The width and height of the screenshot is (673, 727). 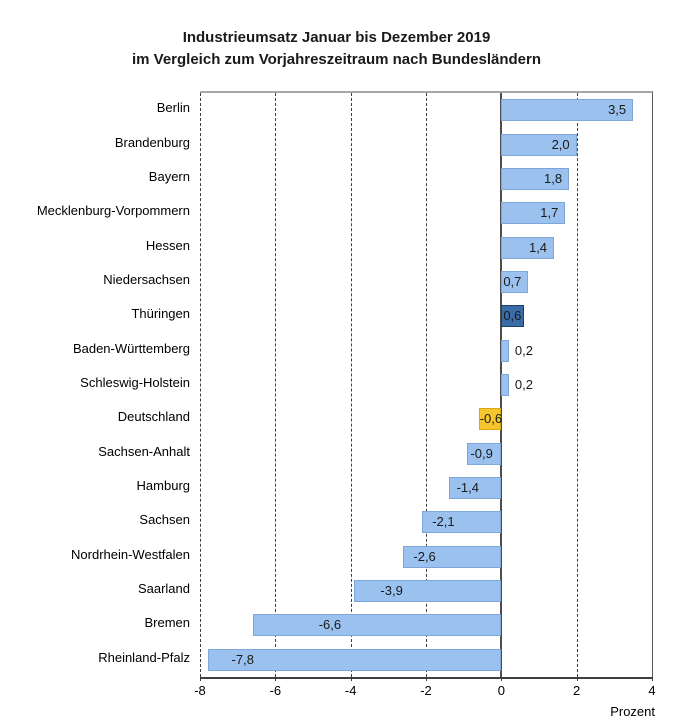 I want to click on value-label: 0,7, so click(x=512, y=281).